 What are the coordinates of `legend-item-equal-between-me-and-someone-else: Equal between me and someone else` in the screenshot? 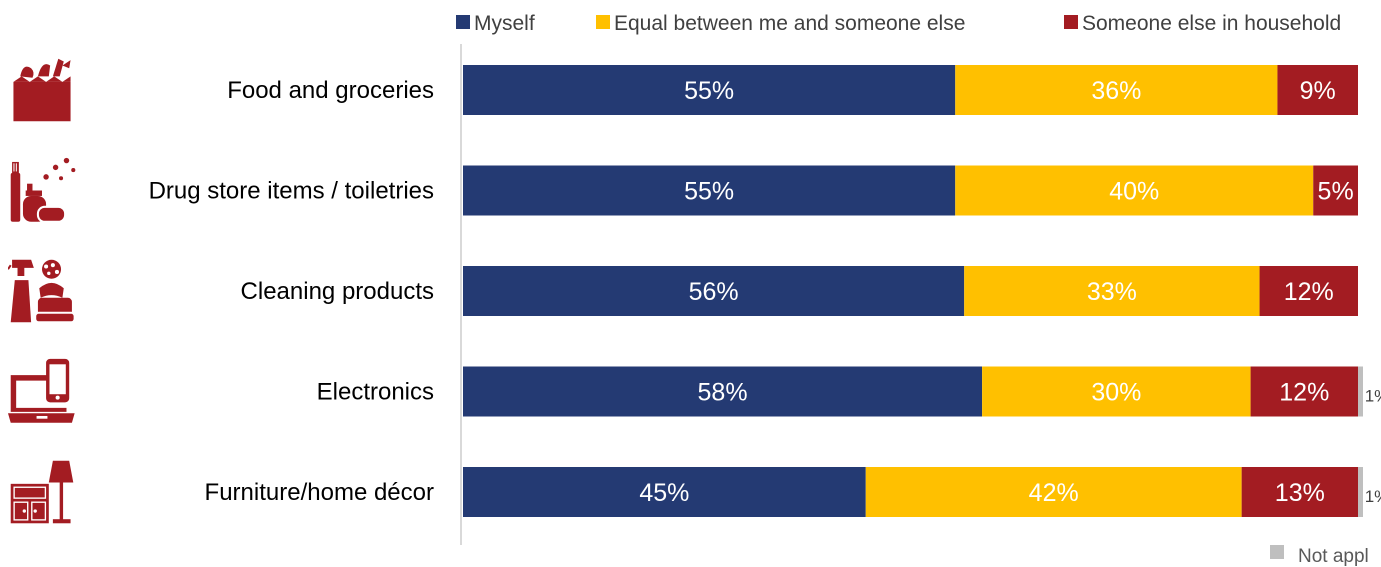 It's located at (780, 23).